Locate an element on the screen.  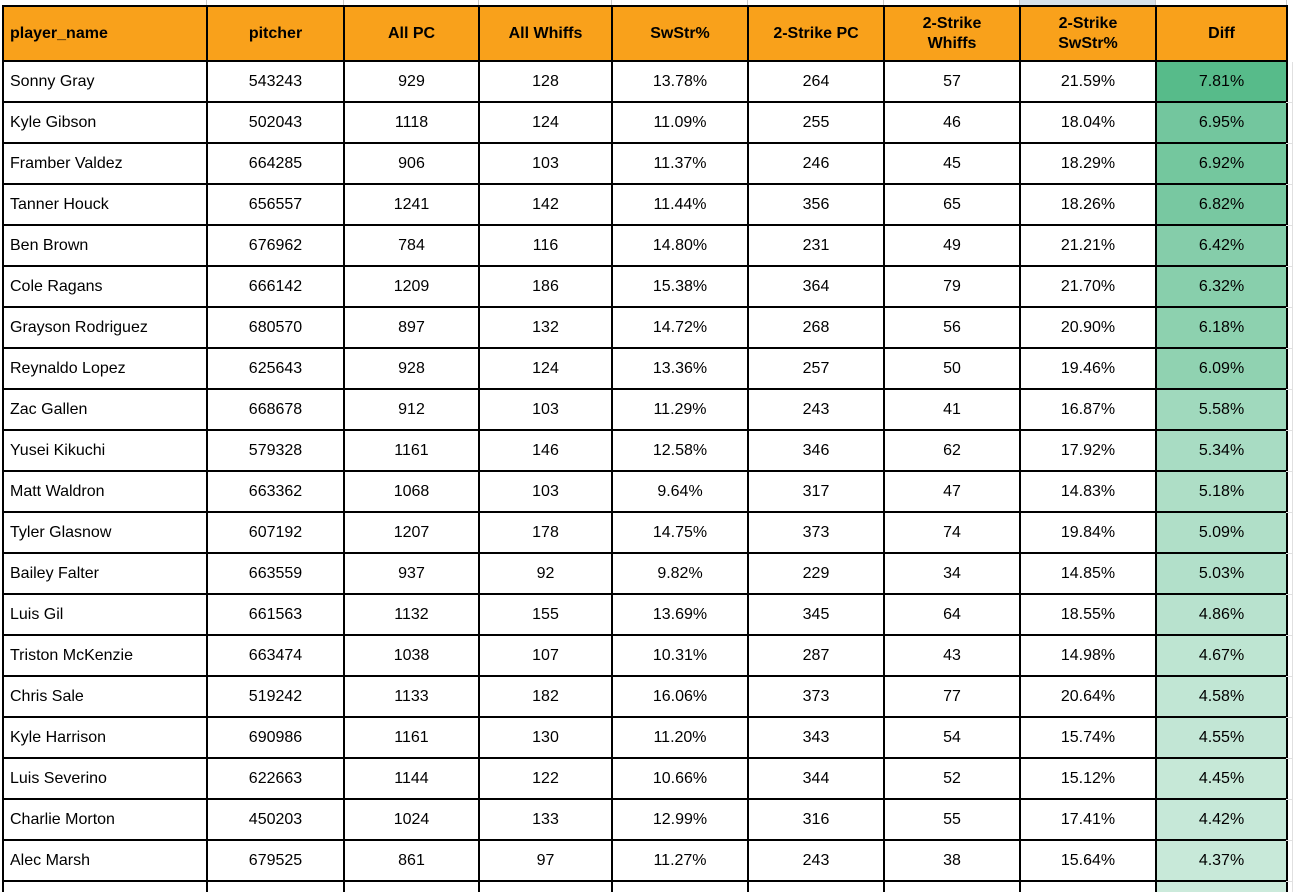
cell-two_strike_whiffs: 65 is located at coordinates (952, 204).